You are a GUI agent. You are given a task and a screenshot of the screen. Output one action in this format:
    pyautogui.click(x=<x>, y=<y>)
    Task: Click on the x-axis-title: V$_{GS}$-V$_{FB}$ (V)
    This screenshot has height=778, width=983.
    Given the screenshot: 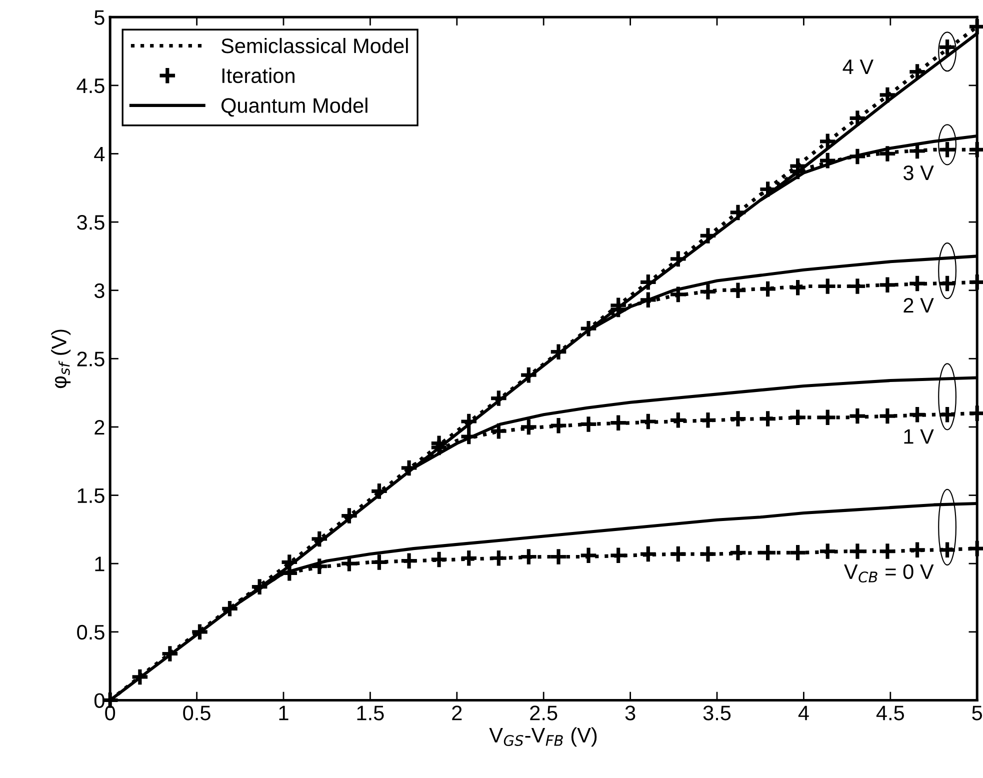 What is the action you would take?
    pyautogui.click(x=543, y=737)
    